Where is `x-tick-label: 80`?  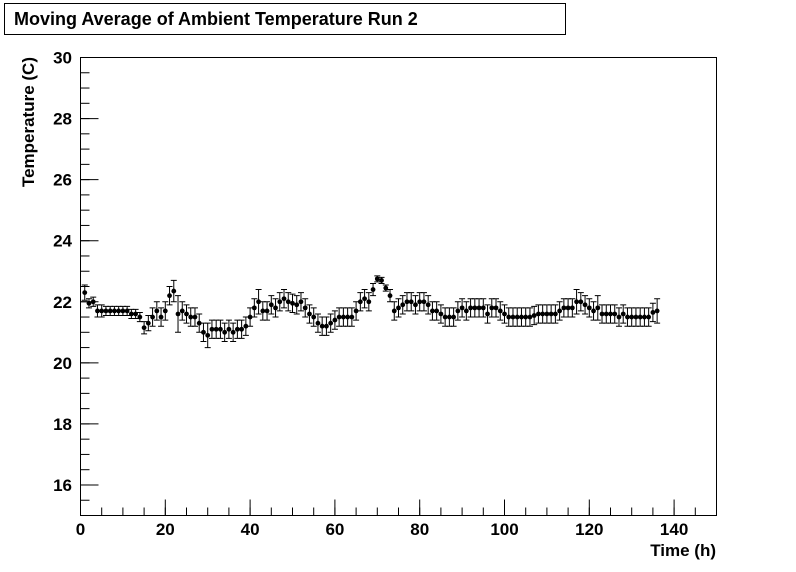 x-tick-label: 80 is located at coordinates (419, 529).